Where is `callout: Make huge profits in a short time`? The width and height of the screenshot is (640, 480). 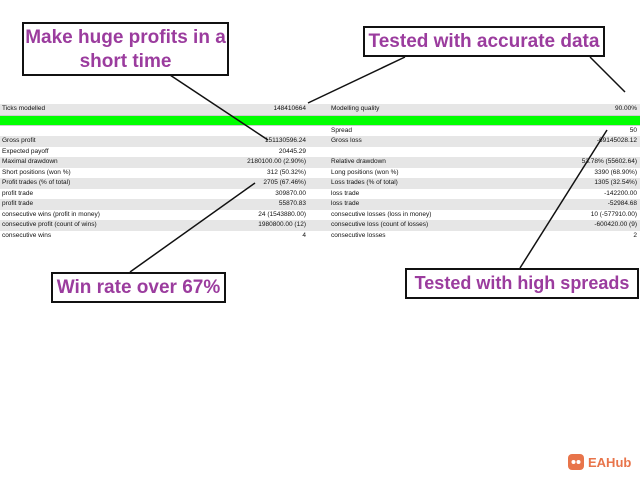 callout: Make huge profits in a short time is located at coordinates (125, 49).